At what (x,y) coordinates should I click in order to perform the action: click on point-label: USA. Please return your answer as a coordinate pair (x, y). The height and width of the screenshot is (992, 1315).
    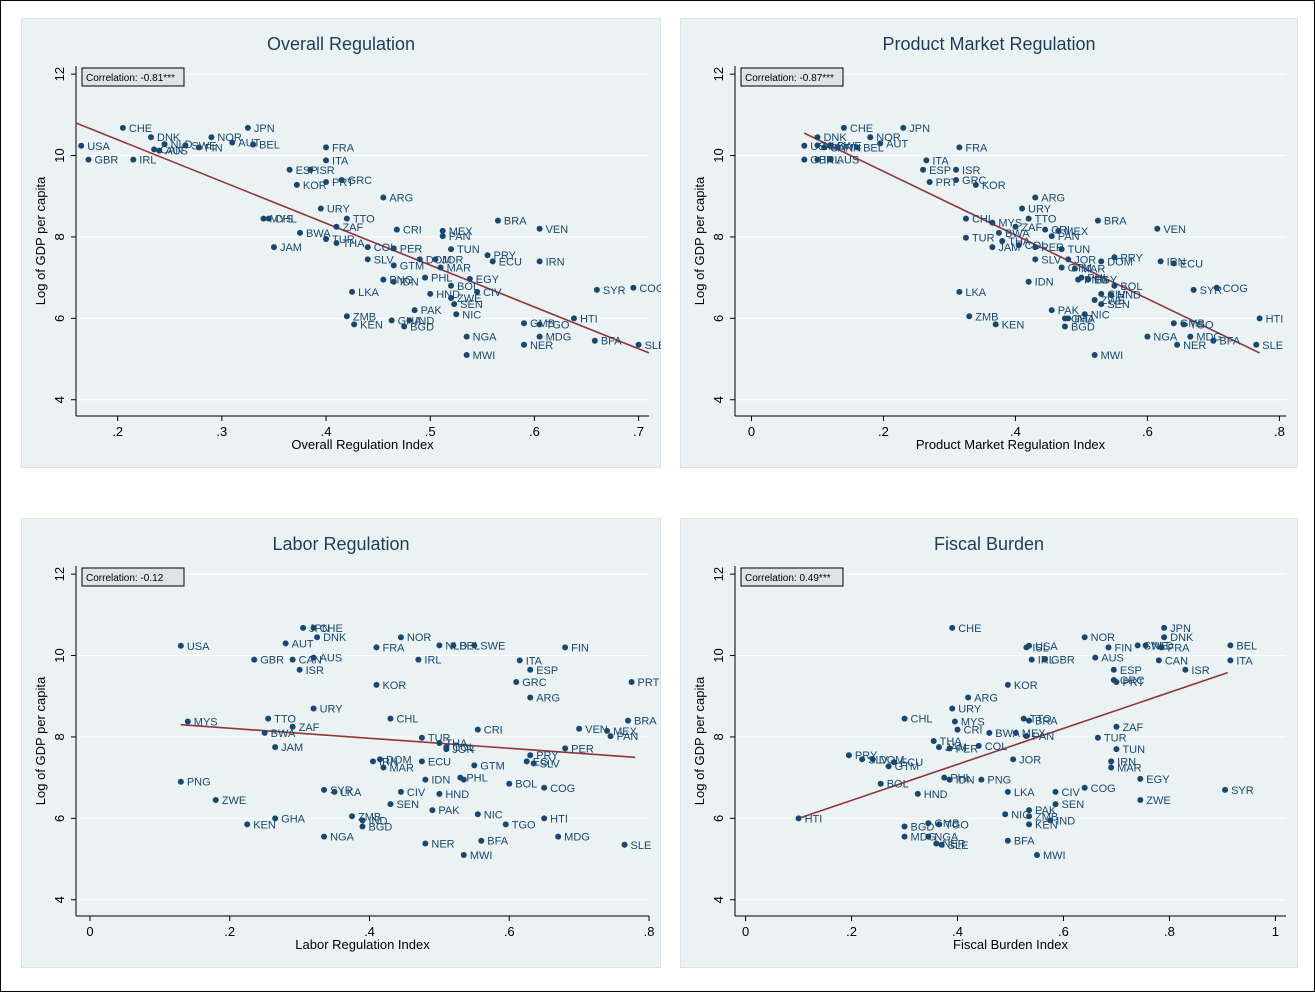
    Looking at the image, I should click on (198, 647).